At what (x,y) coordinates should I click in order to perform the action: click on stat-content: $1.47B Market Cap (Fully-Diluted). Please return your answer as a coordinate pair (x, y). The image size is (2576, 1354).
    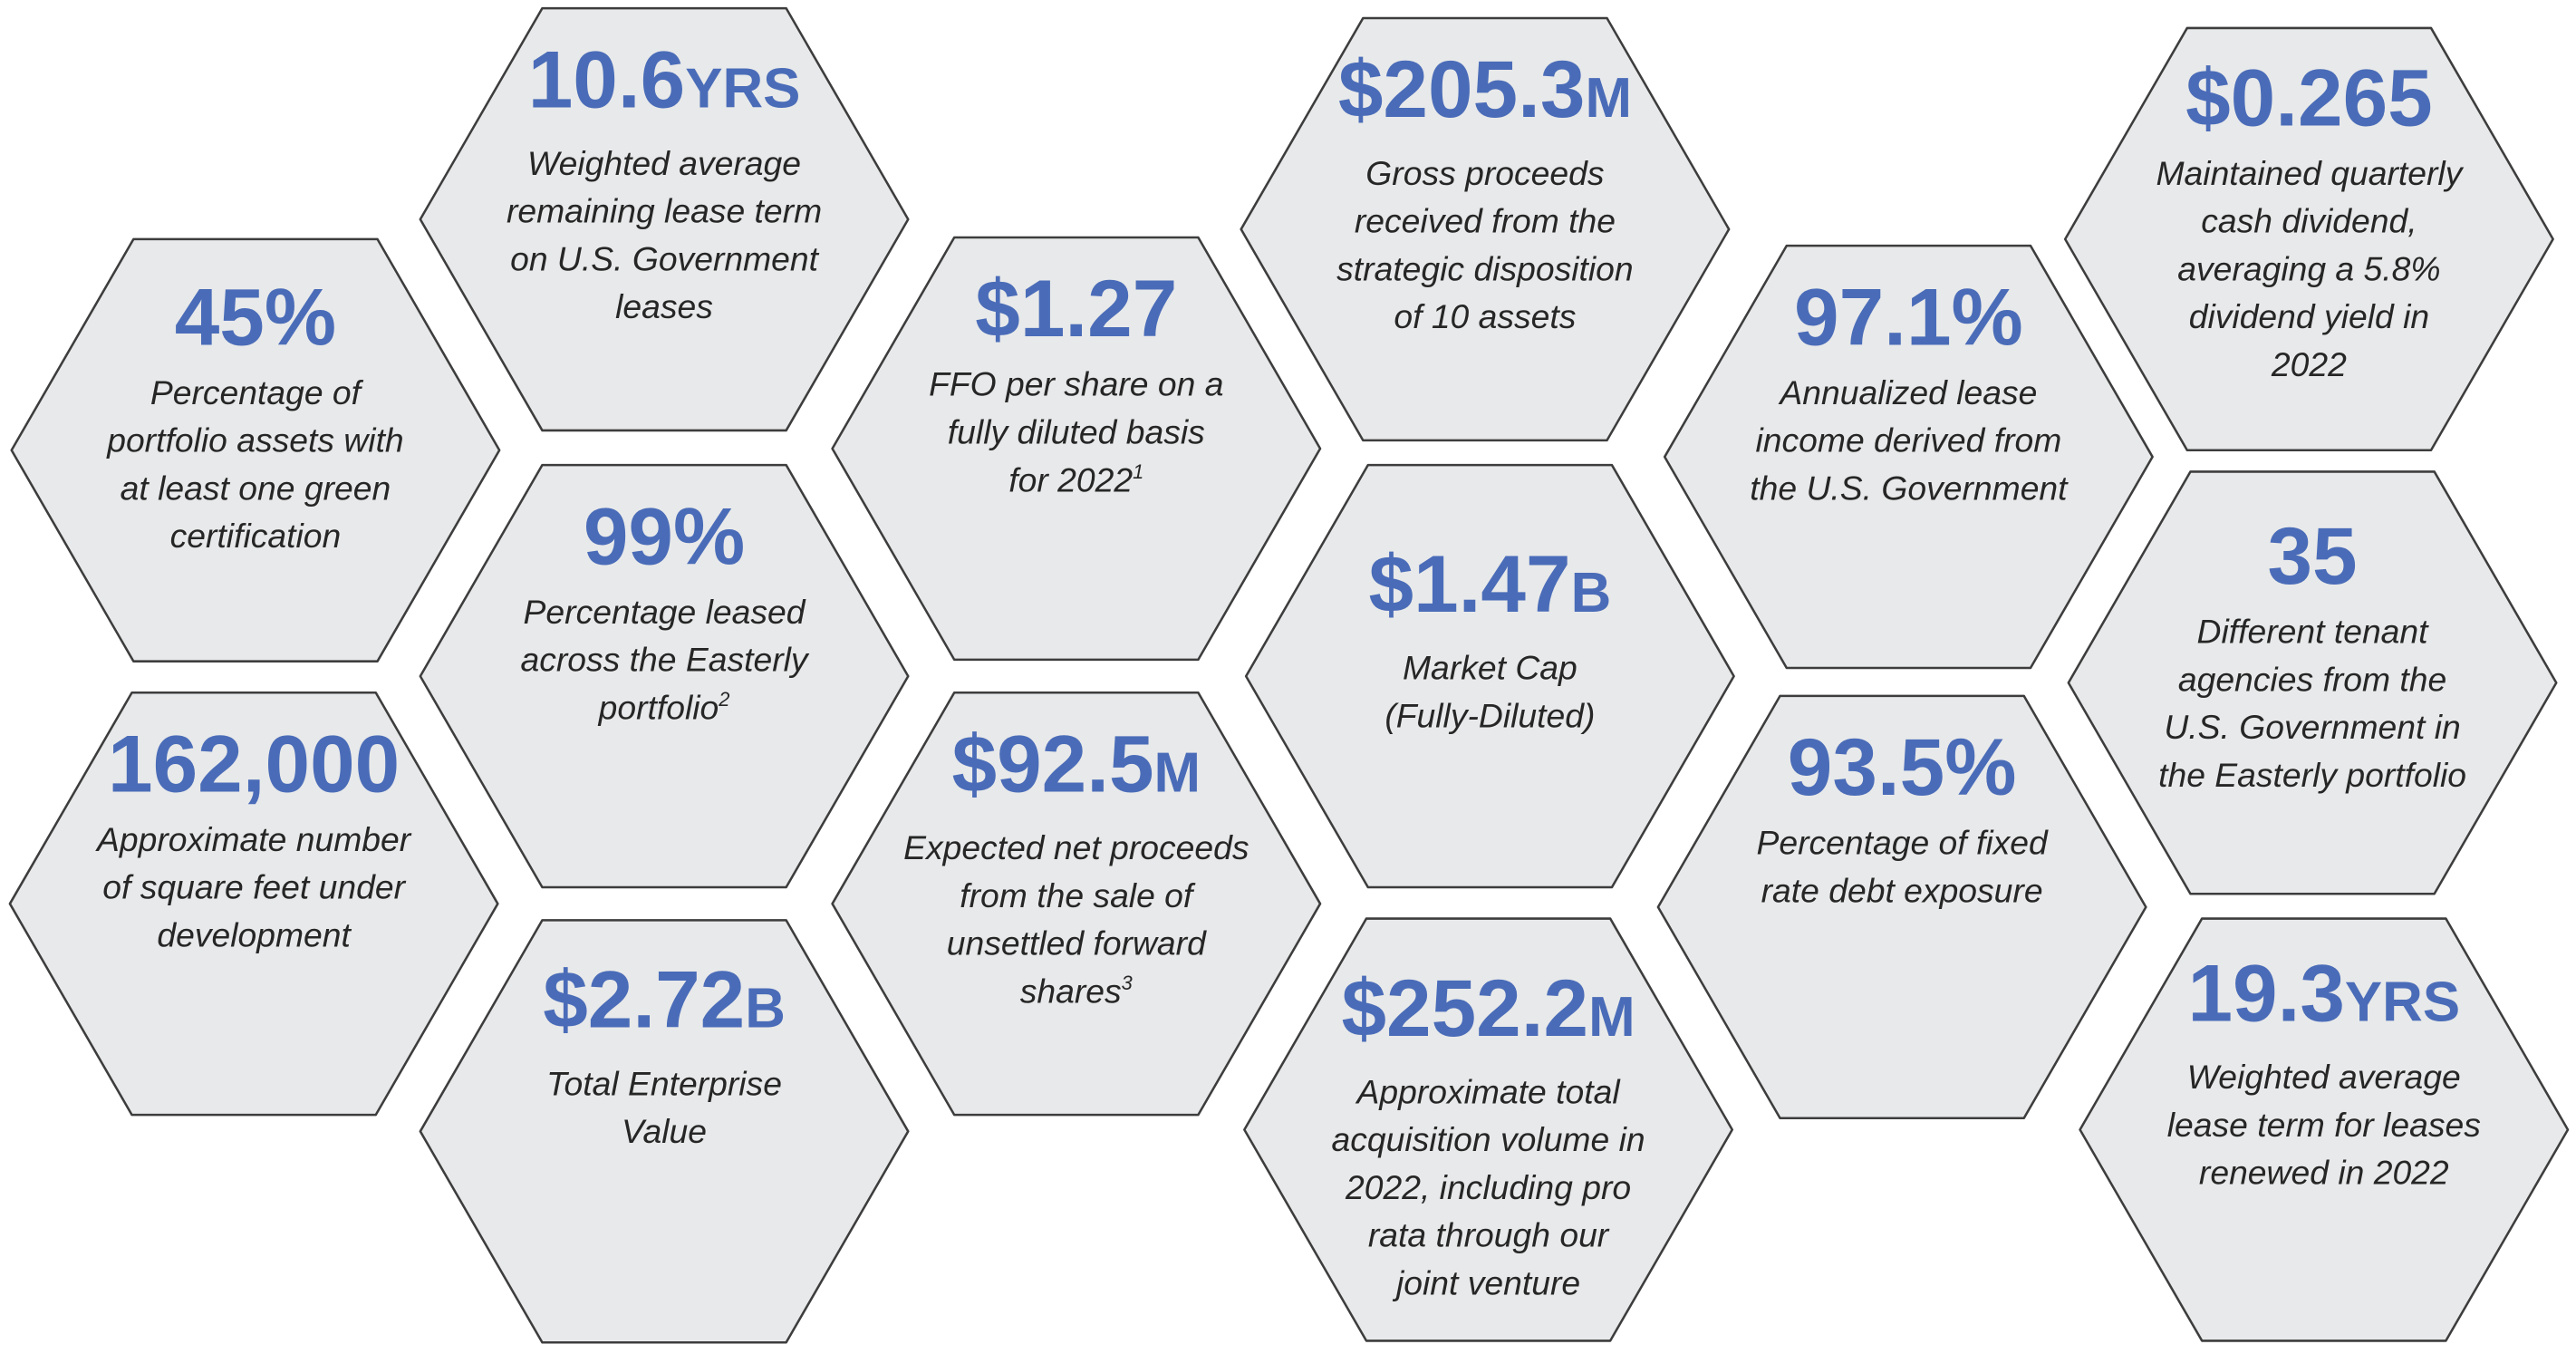
    Looking at the image, I should click on (1490, 676).